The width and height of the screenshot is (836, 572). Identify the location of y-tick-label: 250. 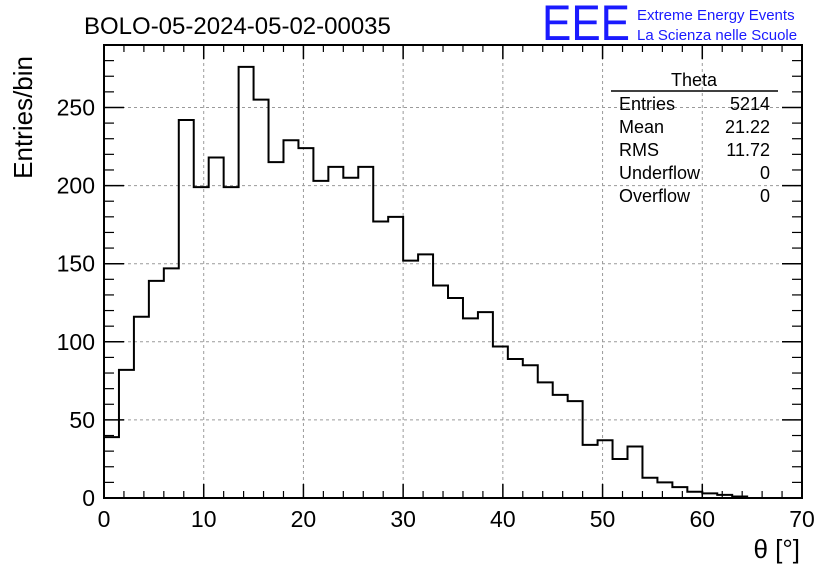
(76, 107).